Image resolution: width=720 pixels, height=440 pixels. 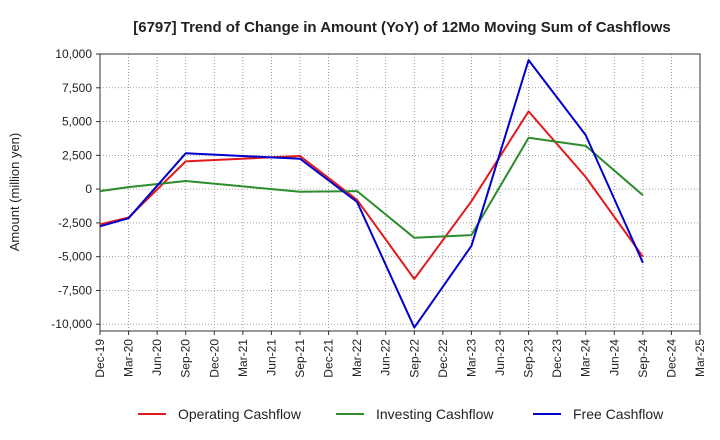 I want to click on investing-cashflow-legend-label: Investing Cashflow, so click(x=435, y=414).